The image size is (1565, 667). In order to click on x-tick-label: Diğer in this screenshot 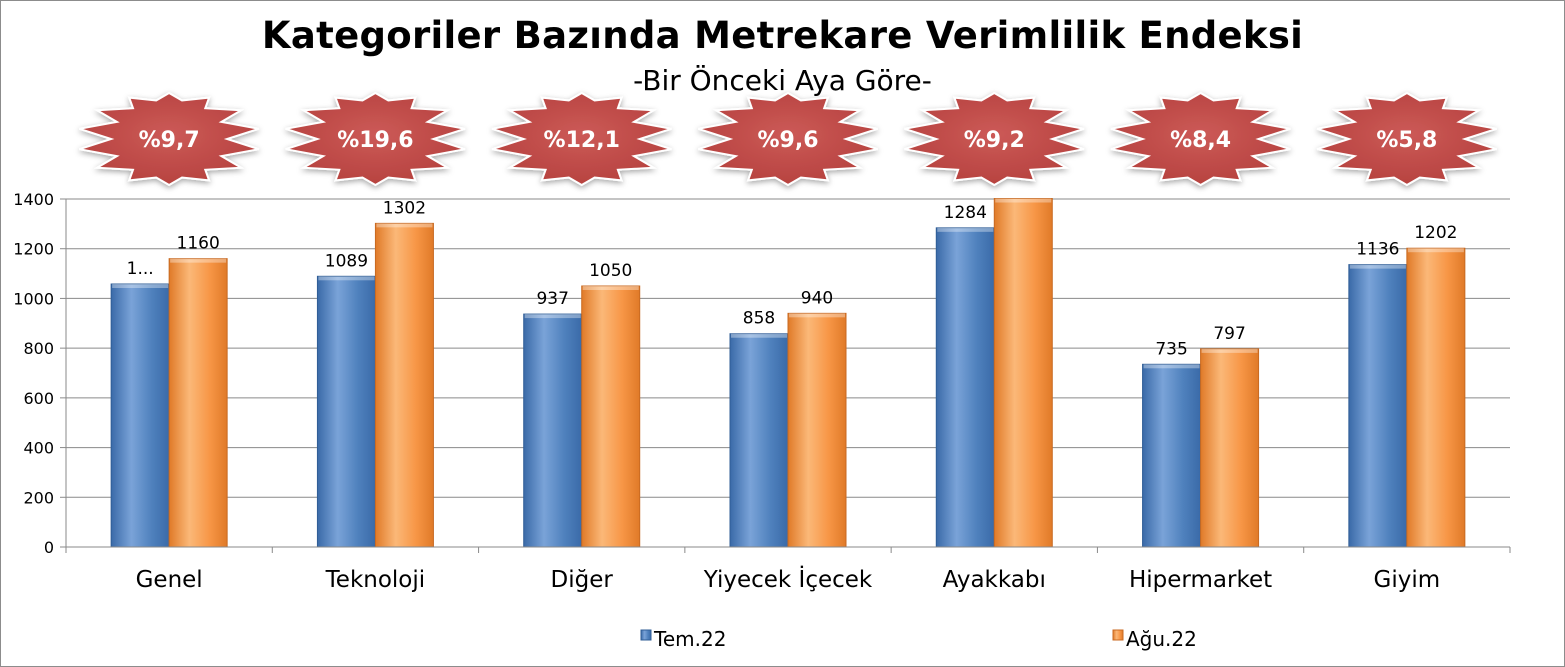, I will do `click(582, 580)`.